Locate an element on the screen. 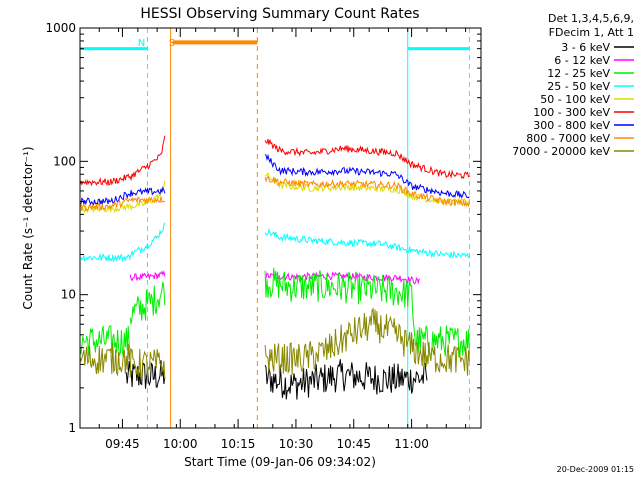 The height and width of the screenshot is (480, 640). x-tick-label: 11:00 is located at coordinates (411, 444).